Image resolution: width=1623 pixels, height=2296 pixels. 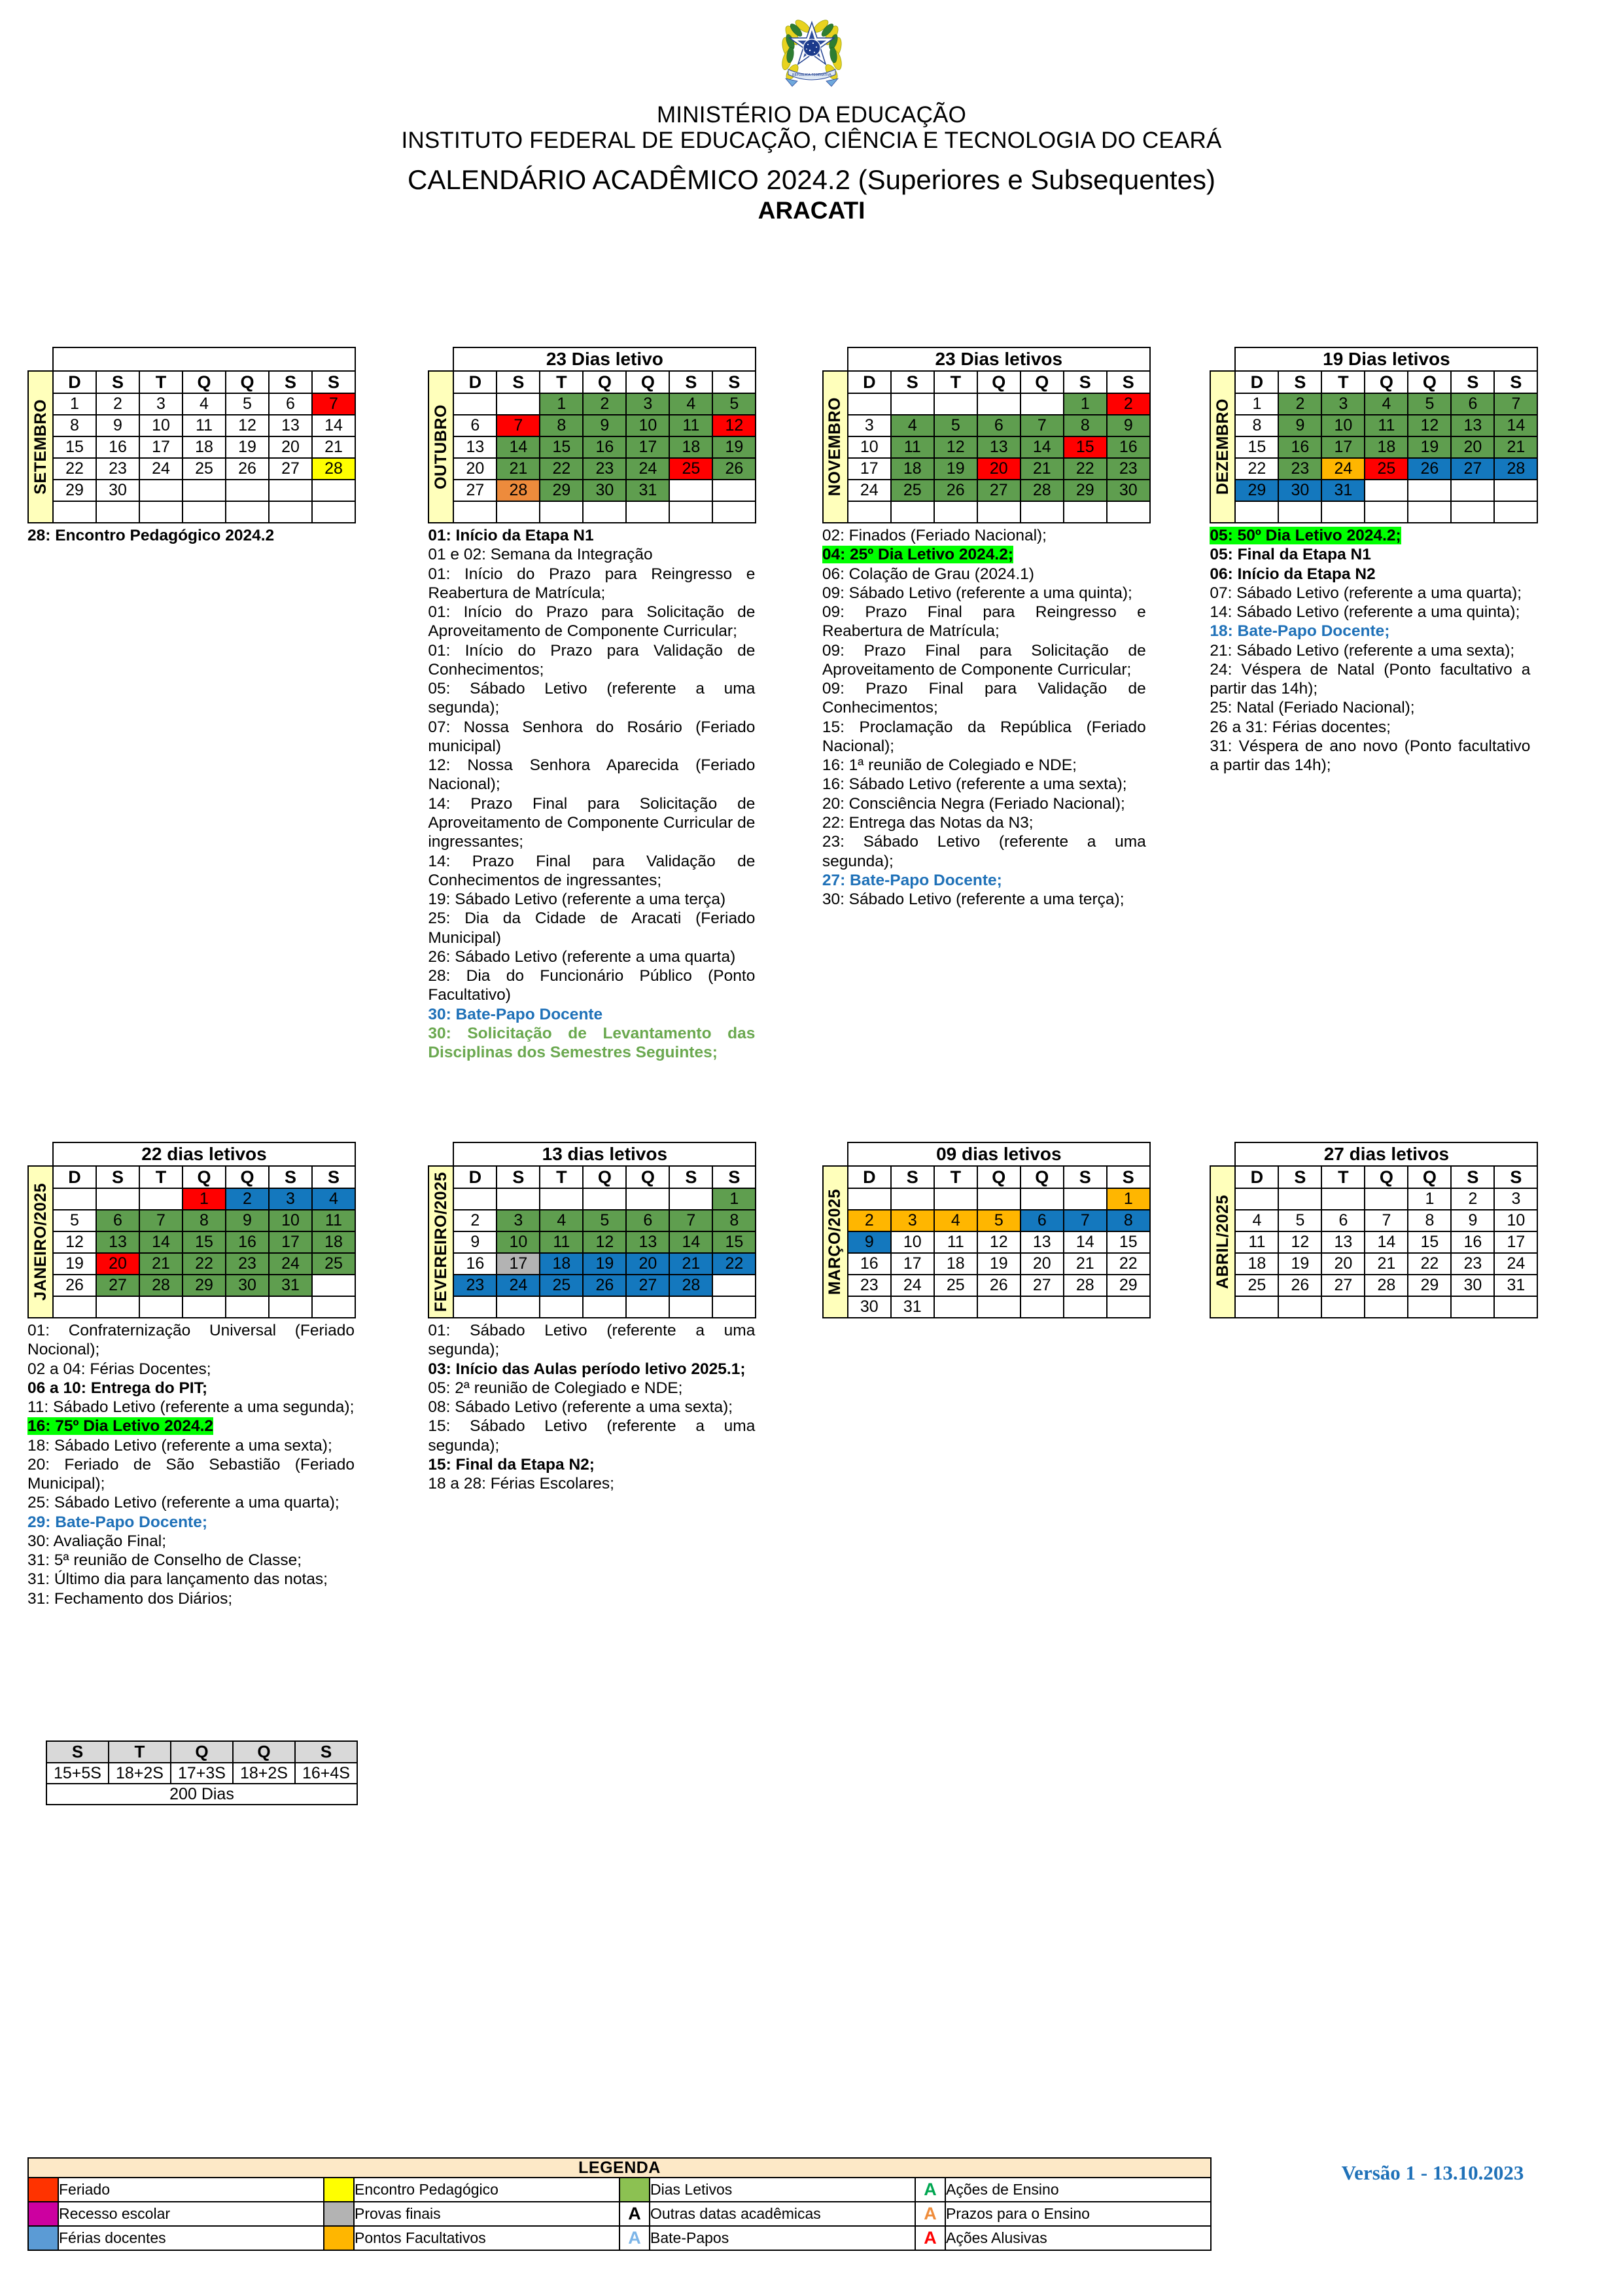 I want to click on day-cell-29: 29, so click(x=1257, y=491).